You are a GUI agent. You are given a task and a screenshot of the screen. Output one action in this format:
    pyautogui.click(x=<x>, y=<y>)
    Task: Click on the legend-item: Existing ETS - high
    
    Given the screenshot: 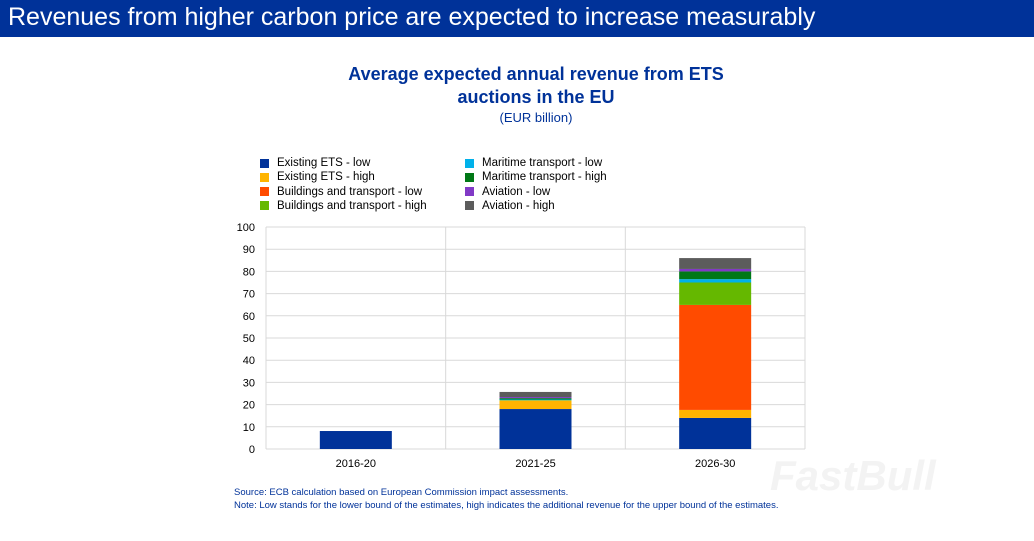 What is the action you would take?
    pyautogui.click(x=317, y=177)
    